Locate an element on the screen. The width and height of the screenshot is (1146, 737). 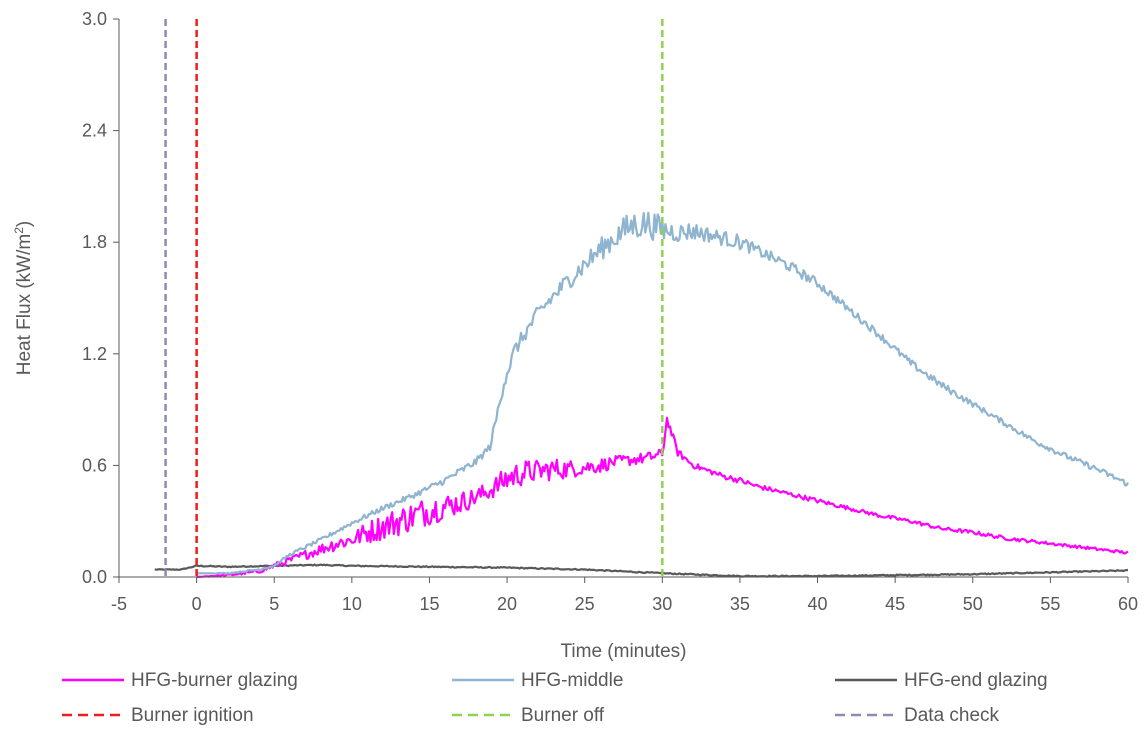
legend-label-hfg-end-glazing: HFG-end glazing is located at coordinates (976, 680).